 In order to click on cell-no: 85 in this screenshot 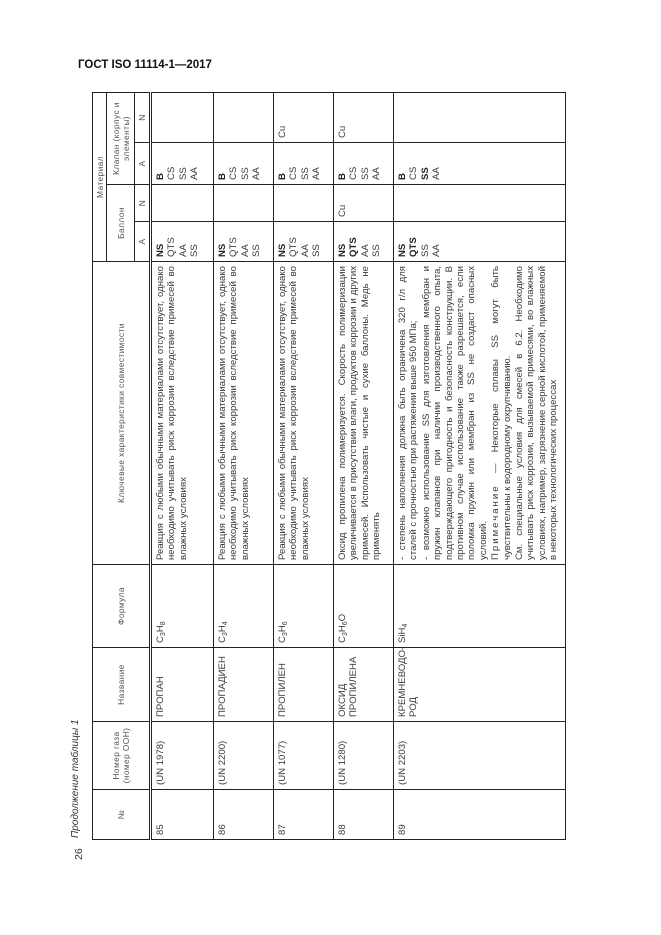, I will do `click(182, 814)`.